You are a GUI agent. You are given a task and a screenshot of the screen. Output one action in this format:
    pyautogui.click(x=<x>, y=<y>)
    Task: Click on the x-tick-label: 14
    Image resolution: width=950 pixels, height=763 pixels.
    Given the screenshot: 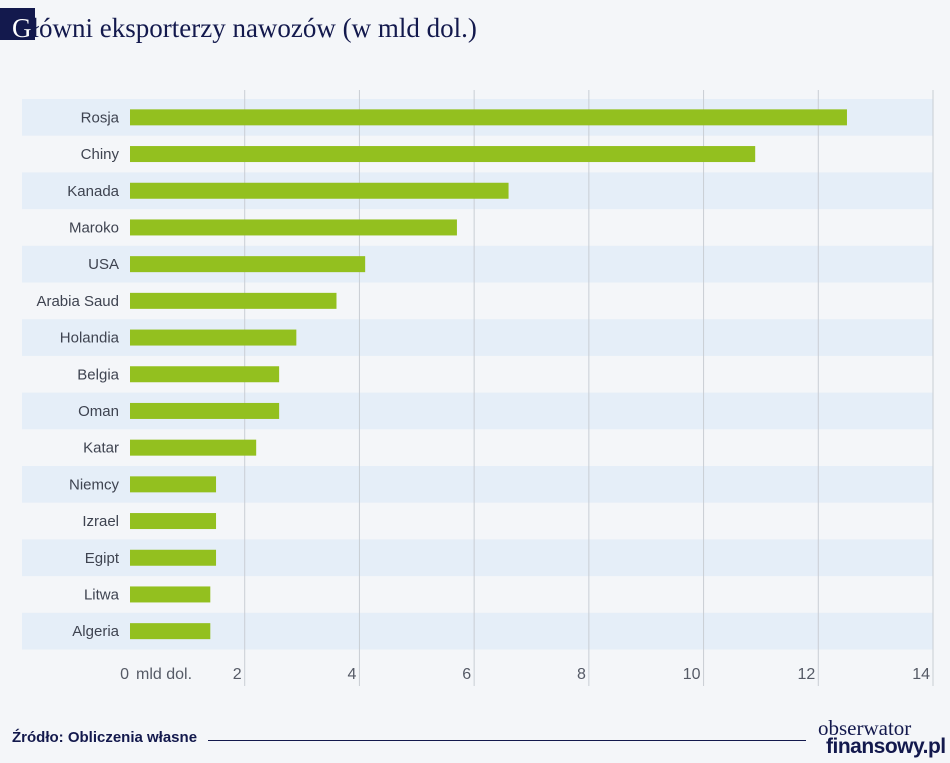 What is the action you would take?
    pyautogui.click(x=921, y=674)
    